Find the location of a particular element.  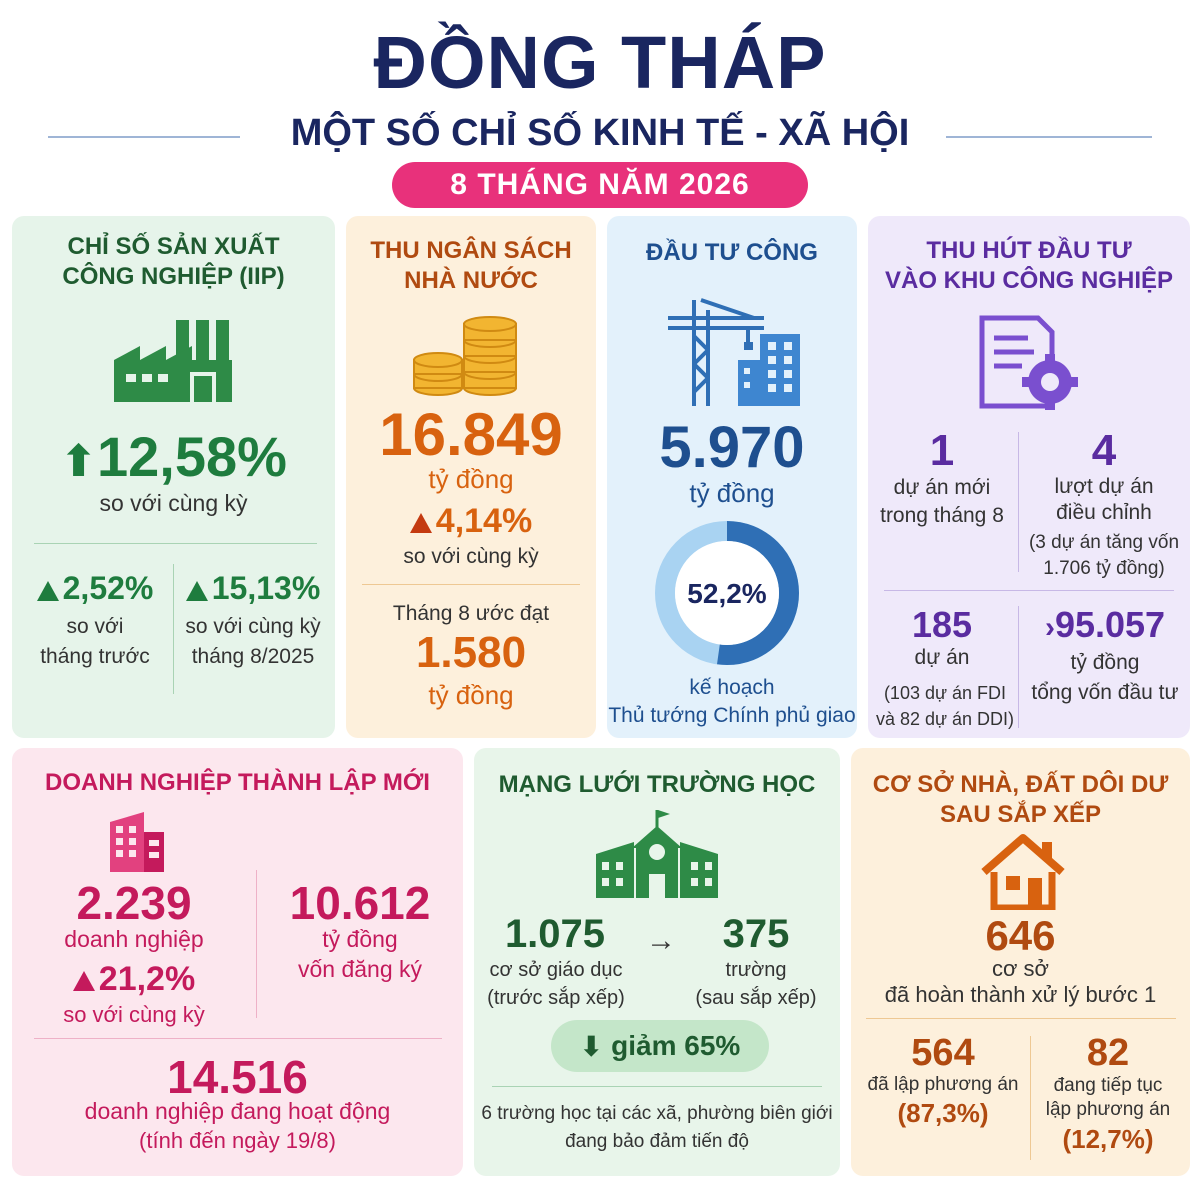

doanh-nghiep-title: DOANH NGHIỆP THÀNH LẬP MỚI is located at coordinates (237, 782).